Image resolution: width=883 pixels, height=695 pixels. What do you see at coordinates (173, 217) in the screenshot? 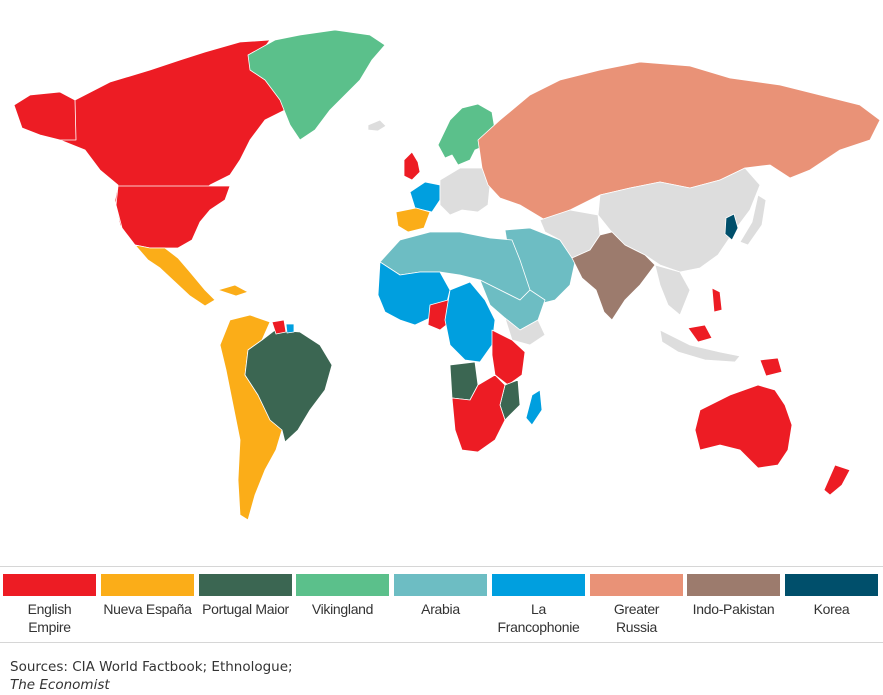
I see `region-usa` at bounding box center [173, 217].